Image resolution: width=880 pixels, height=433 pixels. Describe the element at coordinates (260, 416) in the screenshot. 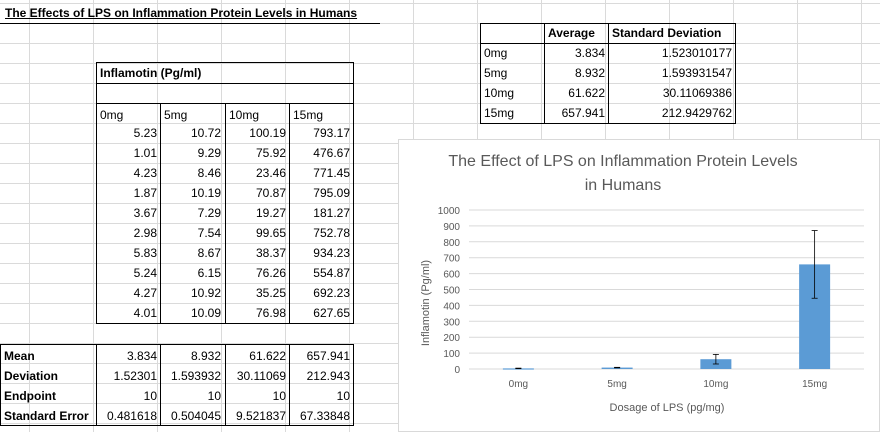

I see `stats-cell: 9.521837` at that location.